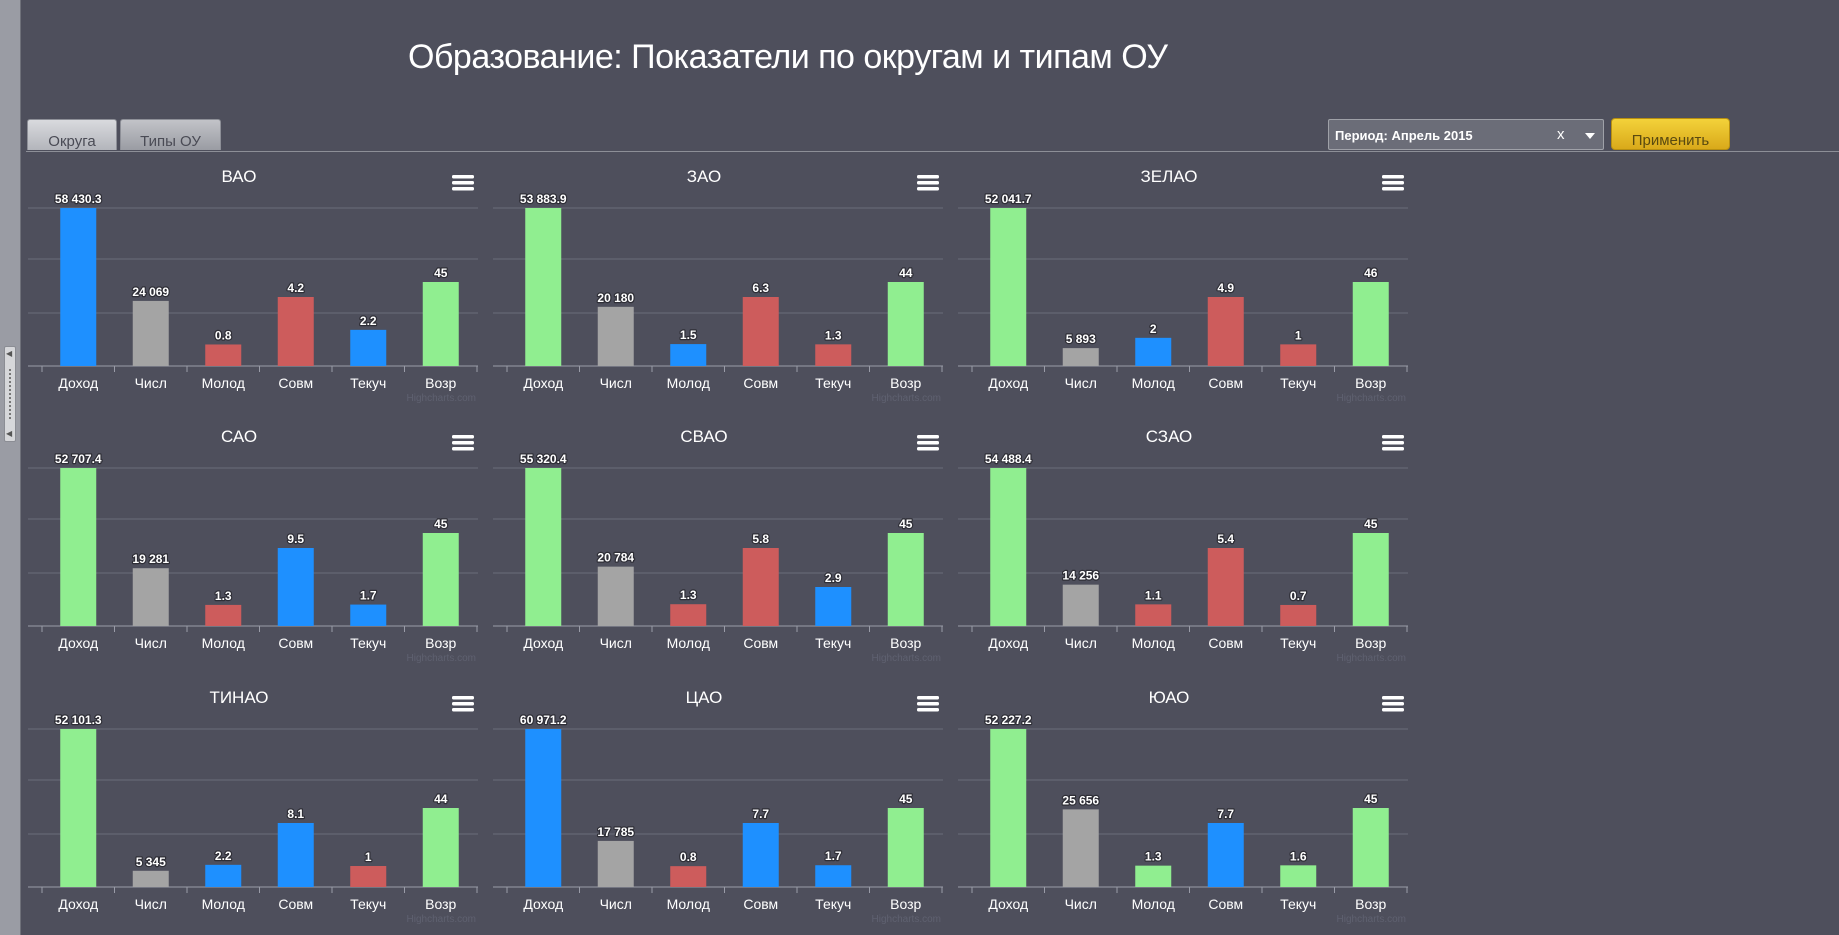 This screenshot has height=935, width=1839. What do you see at coordinates (1081, 643) in the screenshot?
I see `category-label: Числ` at bounding box center [1081, 643].